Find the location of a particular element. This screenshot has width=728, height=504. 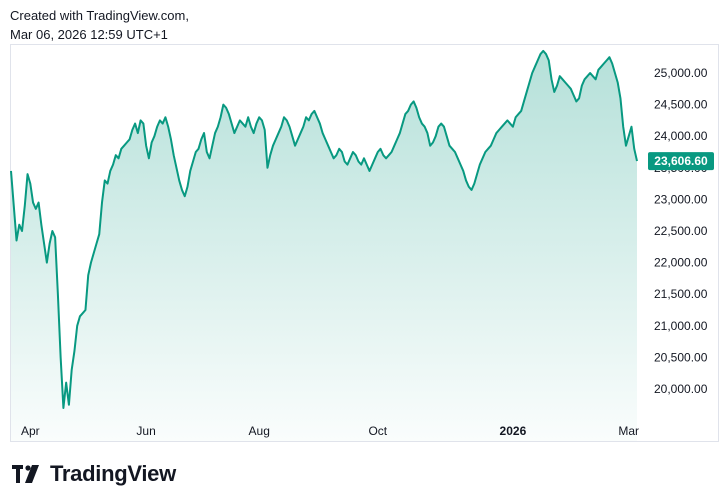

y-tick-label: 24,000.00 is located at coordinates (681, 136).